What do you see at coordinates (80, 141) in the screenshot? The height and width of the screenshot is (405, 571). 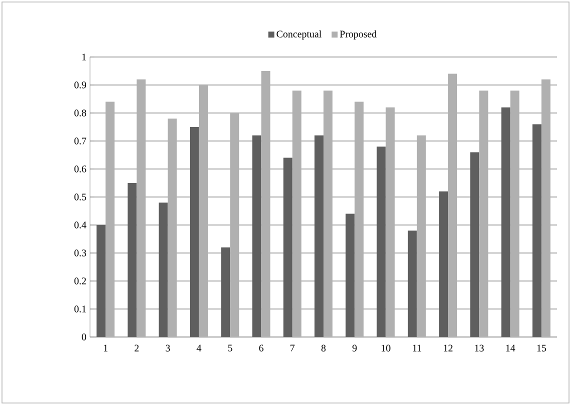 I see `y-tick-label: 0.7` at bounding box center [80, 141].